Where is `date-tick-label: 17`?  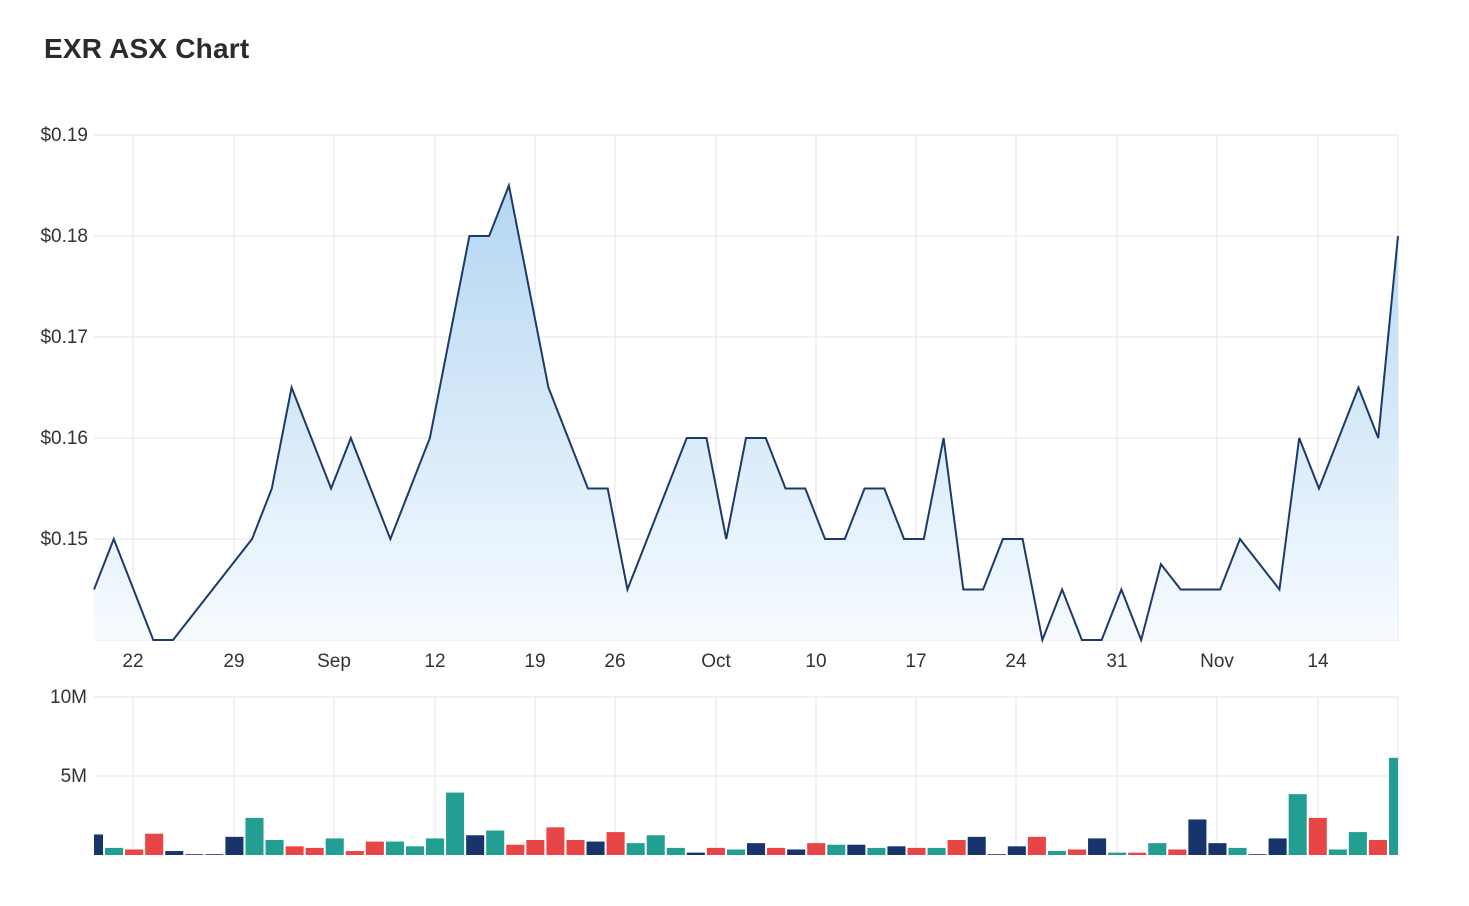 date-tick-label: 17 is located at coordinates (915, 661).